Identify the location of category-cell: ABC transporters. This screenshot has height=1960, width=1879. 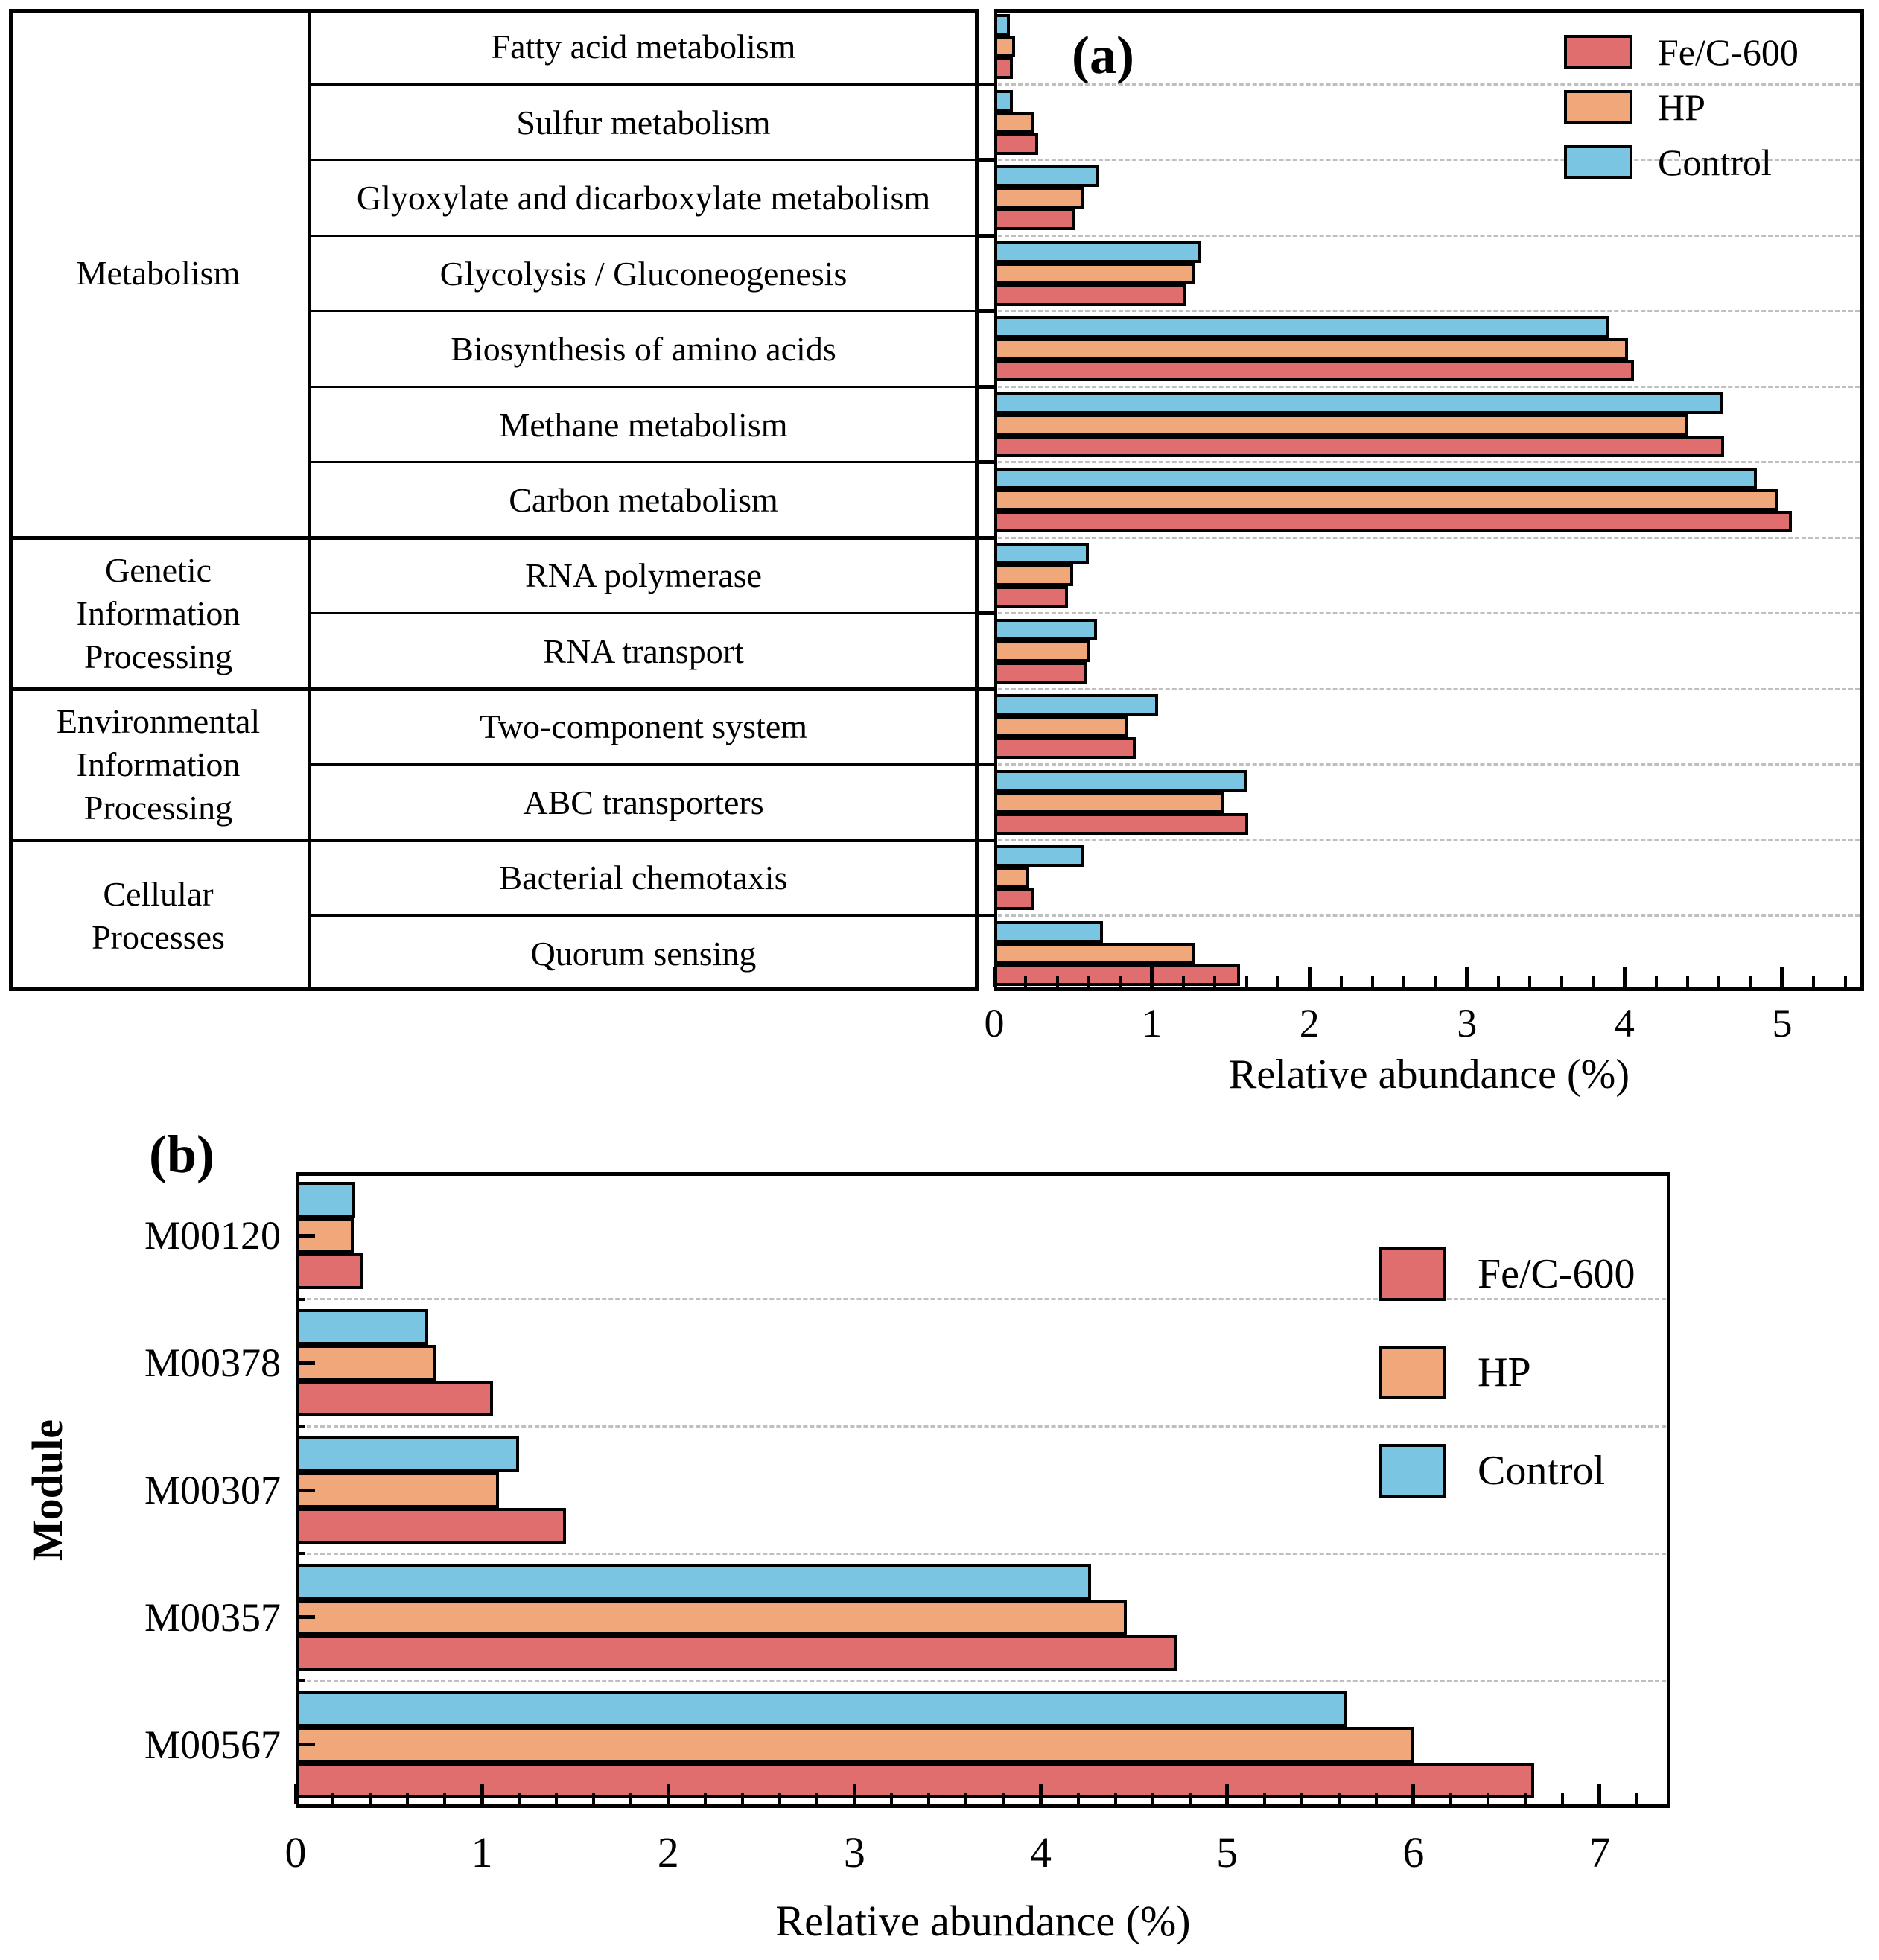
(643, 802).